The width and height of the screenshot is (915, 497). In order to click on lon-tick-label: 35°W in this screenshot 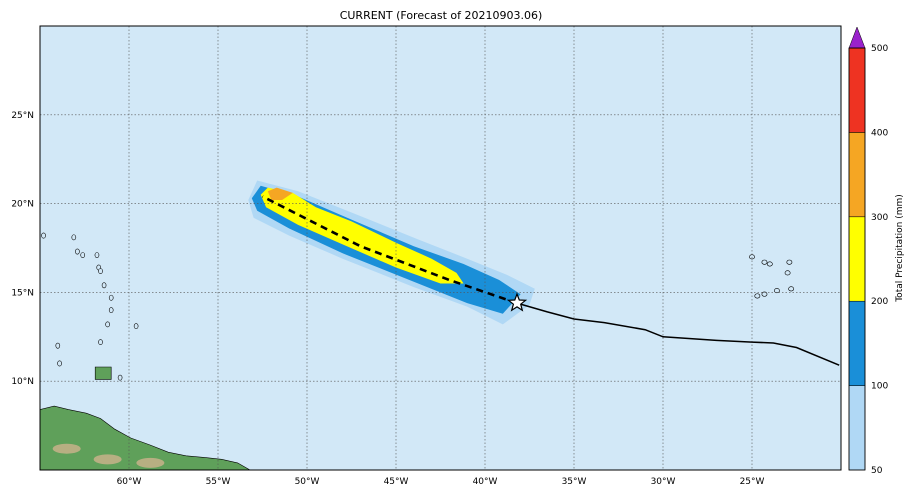, I will do `click(574, 482)`.